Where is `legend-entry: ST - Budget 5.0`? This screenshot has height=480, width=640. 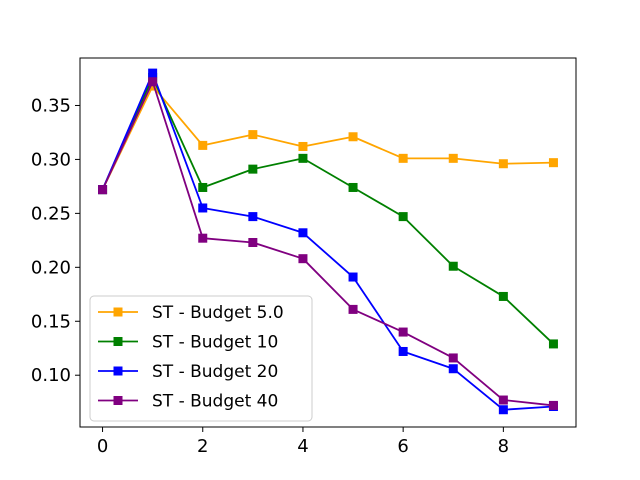 legend-entry: ST - Budget 5.0 is located at coordinates (191, 313).